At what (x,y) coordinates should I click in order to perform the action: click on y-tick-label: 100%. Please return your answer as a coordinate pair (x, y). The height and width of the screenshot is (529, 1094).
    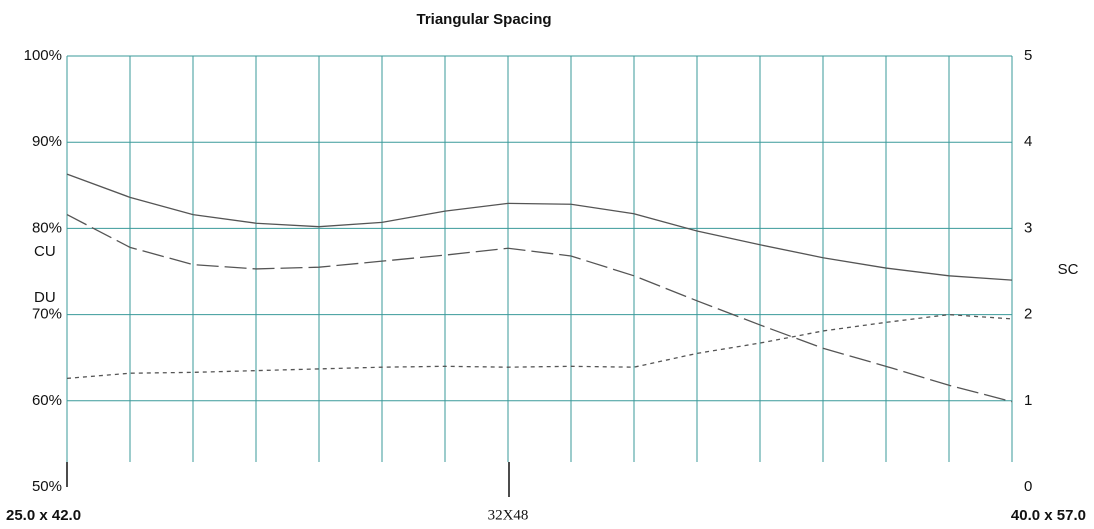
    Looking at the image, I should click on (43, 55).